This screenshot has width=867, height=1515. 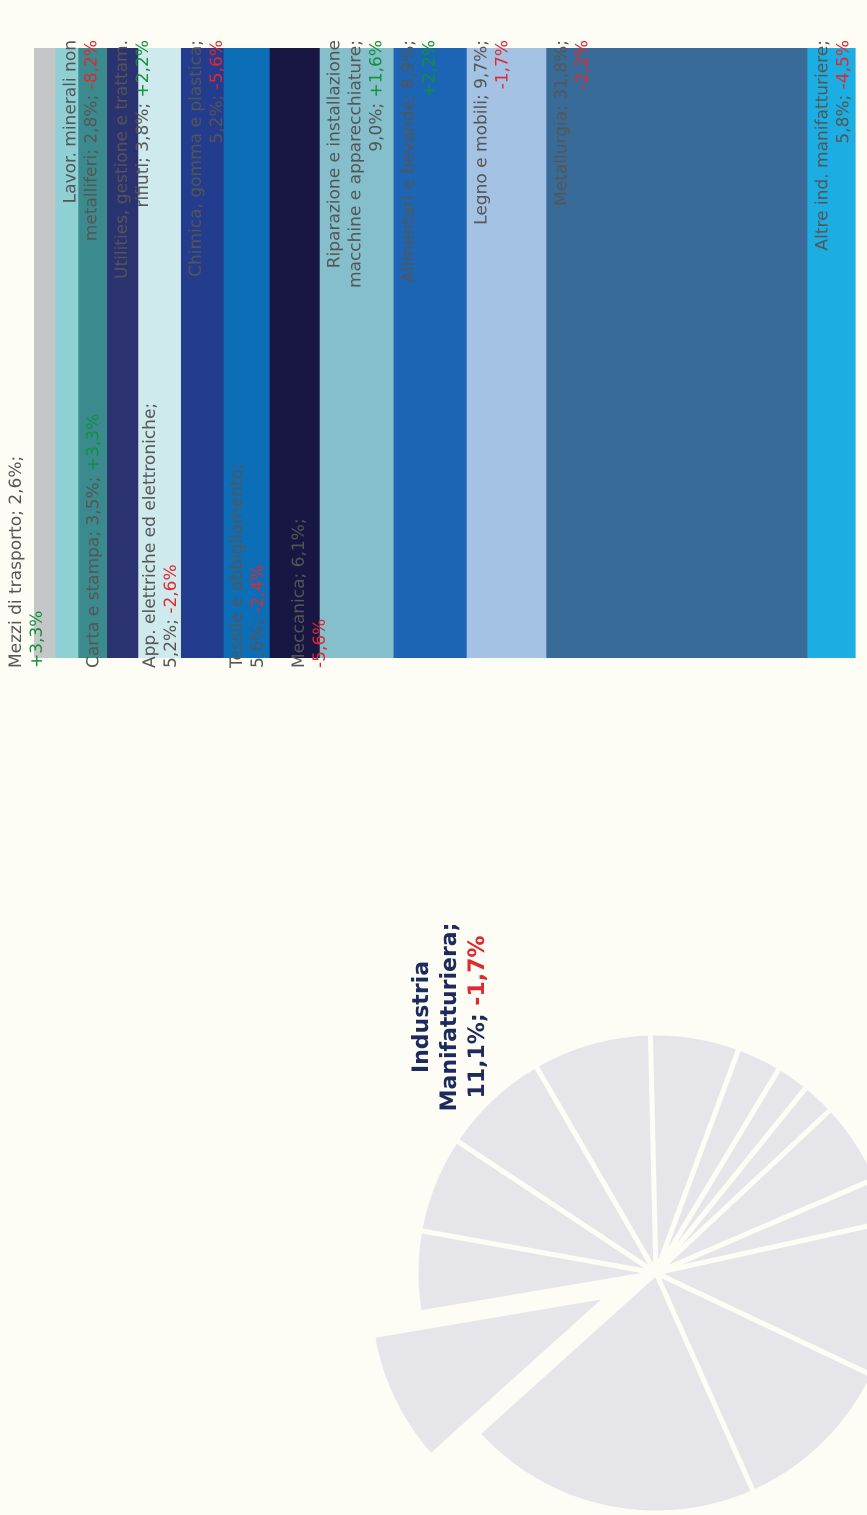 I want to click on segment-label-text: Meccanica; 6,1%;, so click(x=299, y=593).